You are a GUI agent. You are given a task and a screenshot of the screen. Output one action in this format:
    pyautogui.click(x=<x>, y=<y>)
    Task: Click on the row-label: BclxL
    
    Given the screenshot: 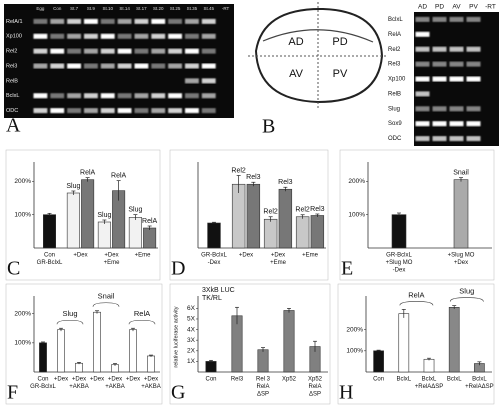 What is the action you would take?
    pyautogui.click(x=395, y=20)
    